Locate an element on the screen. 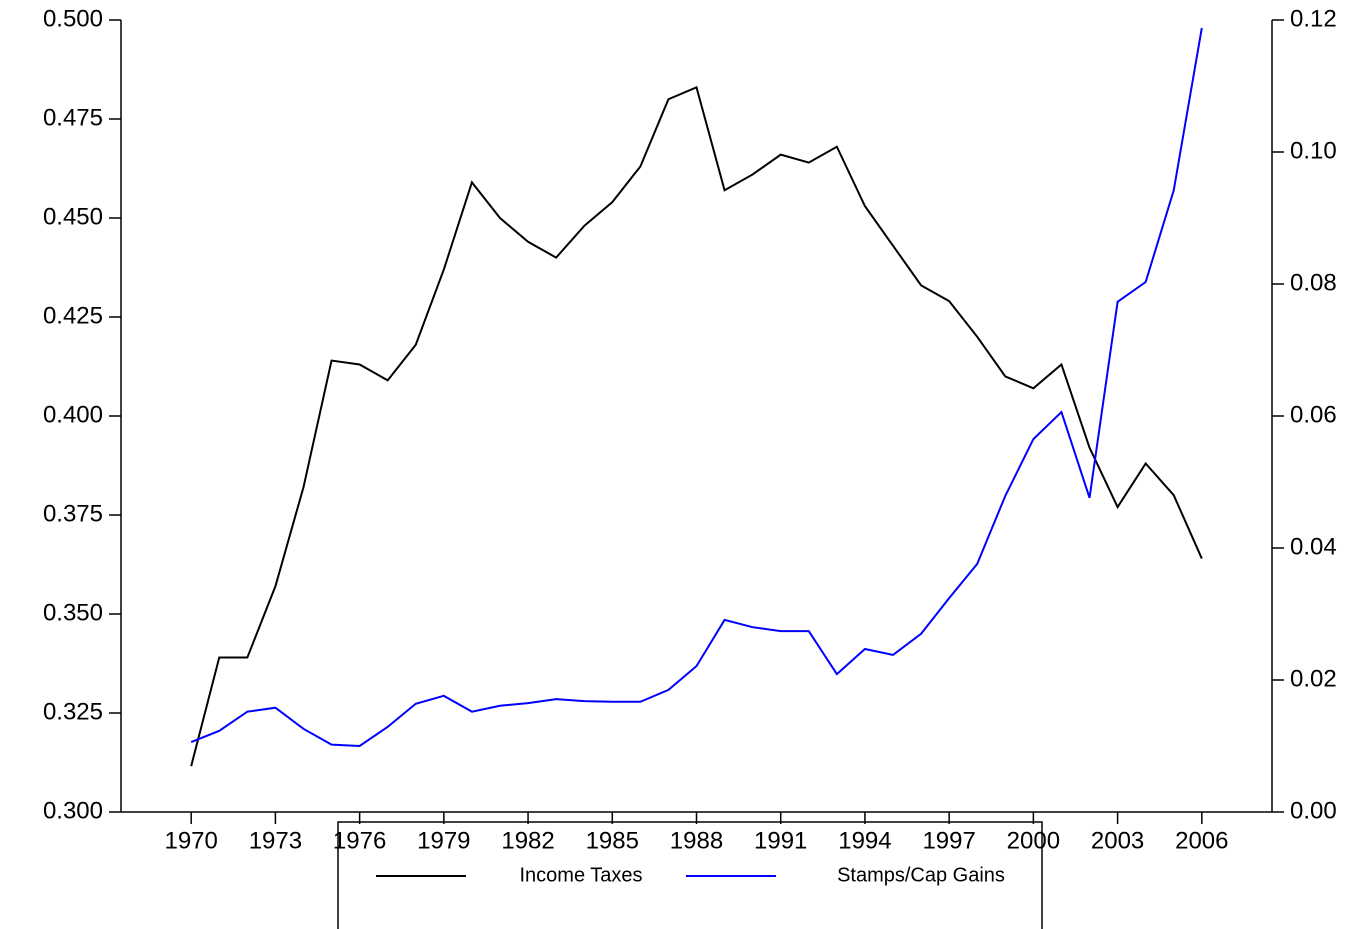  x-tick-label: 1970 is located at coordinates (190, 840).